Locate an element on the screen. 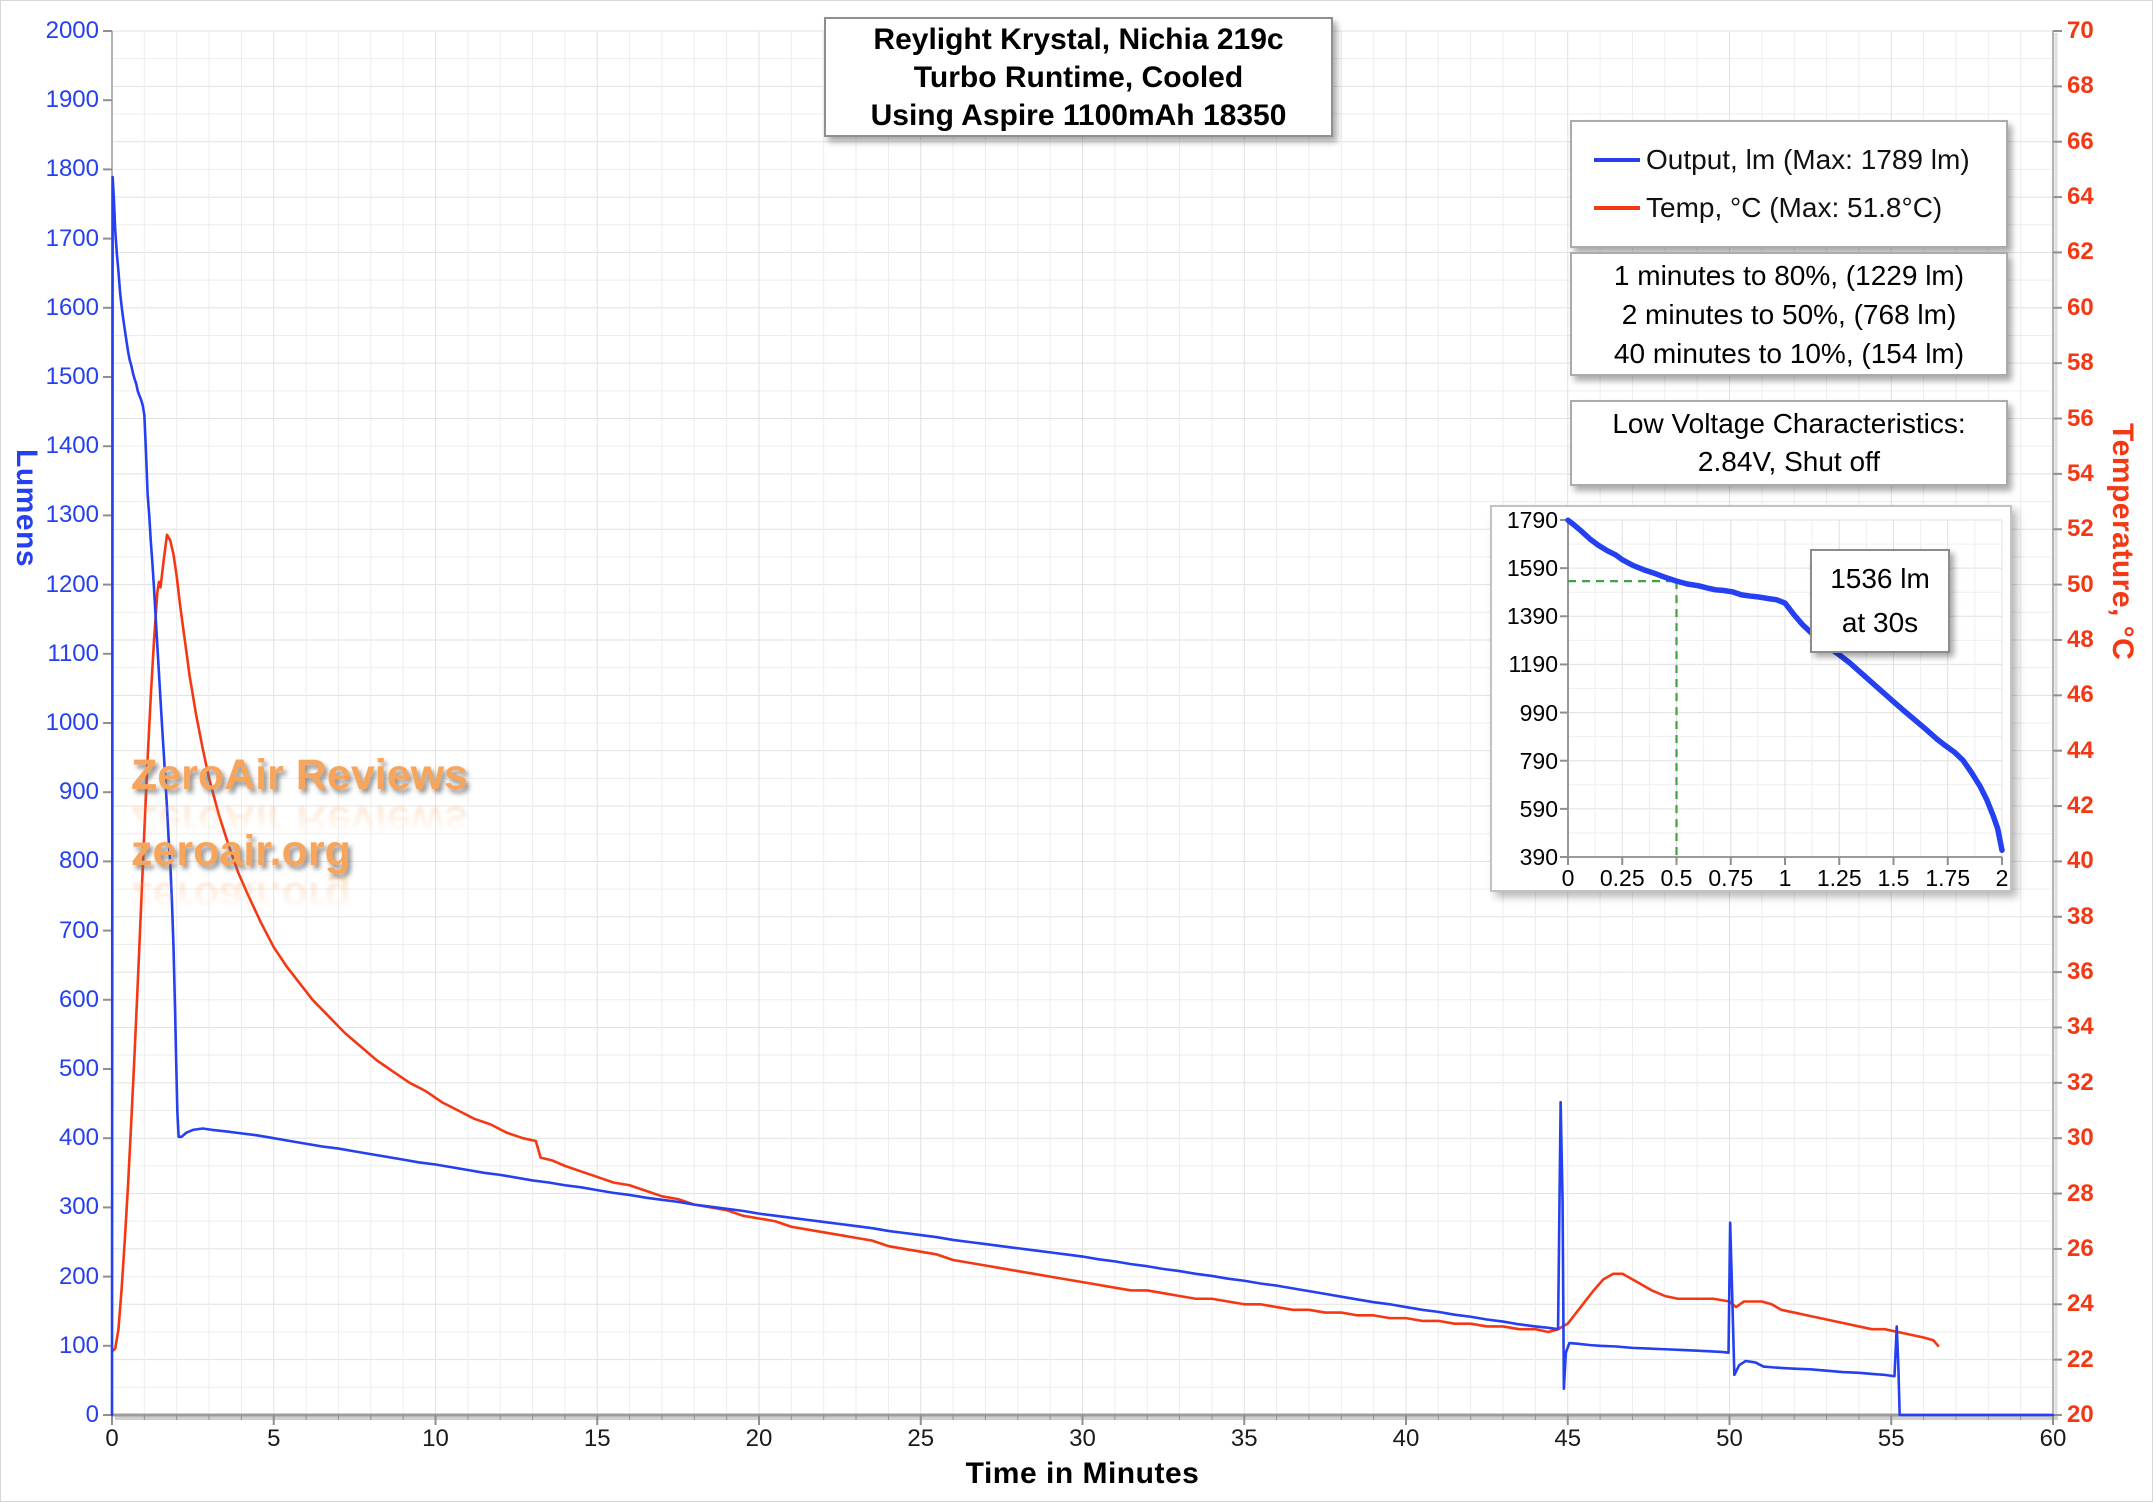 This screenshot has height=1502, width=2153. inset-plot-area is located at coordinates (1782, 691).